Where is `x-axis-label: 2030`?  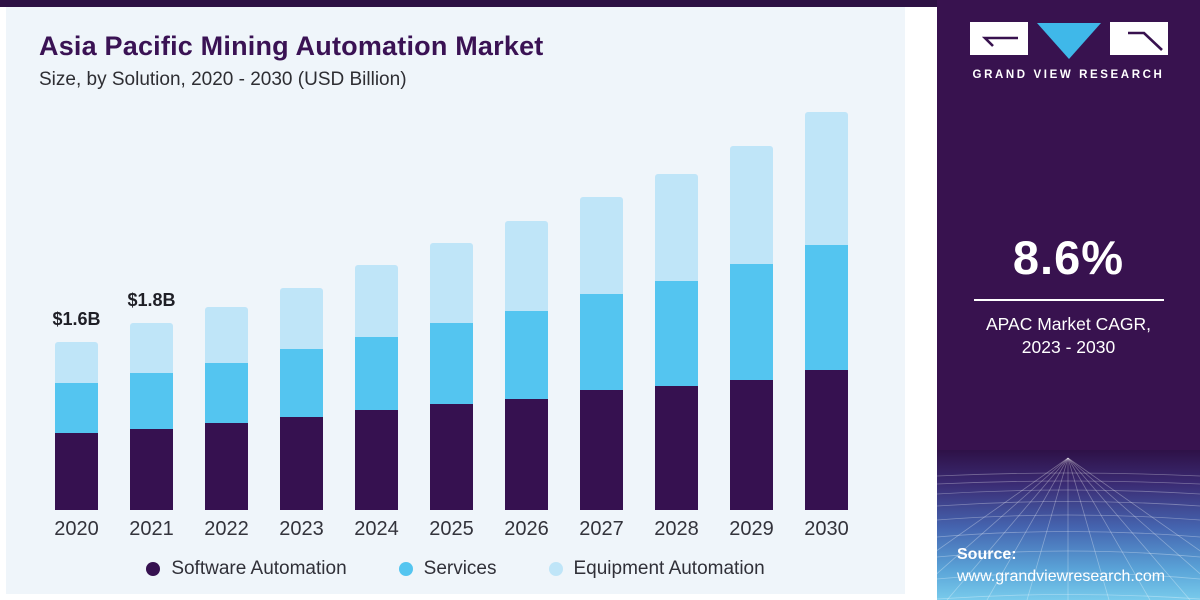
x-axis-label: 2030 is located at coordinates (826, 529).